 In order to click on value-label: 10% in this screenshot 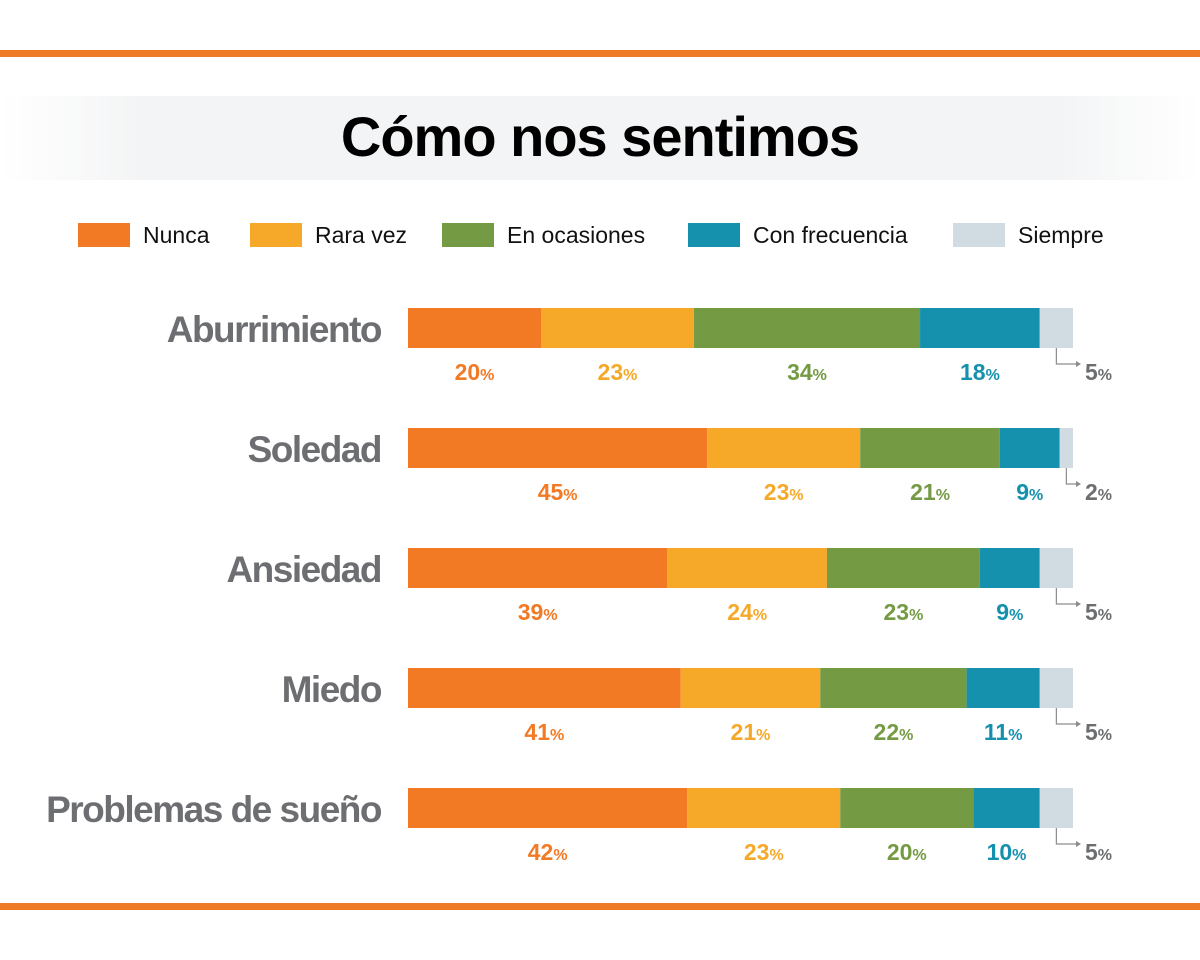, I will do `click(1007, 852)`.